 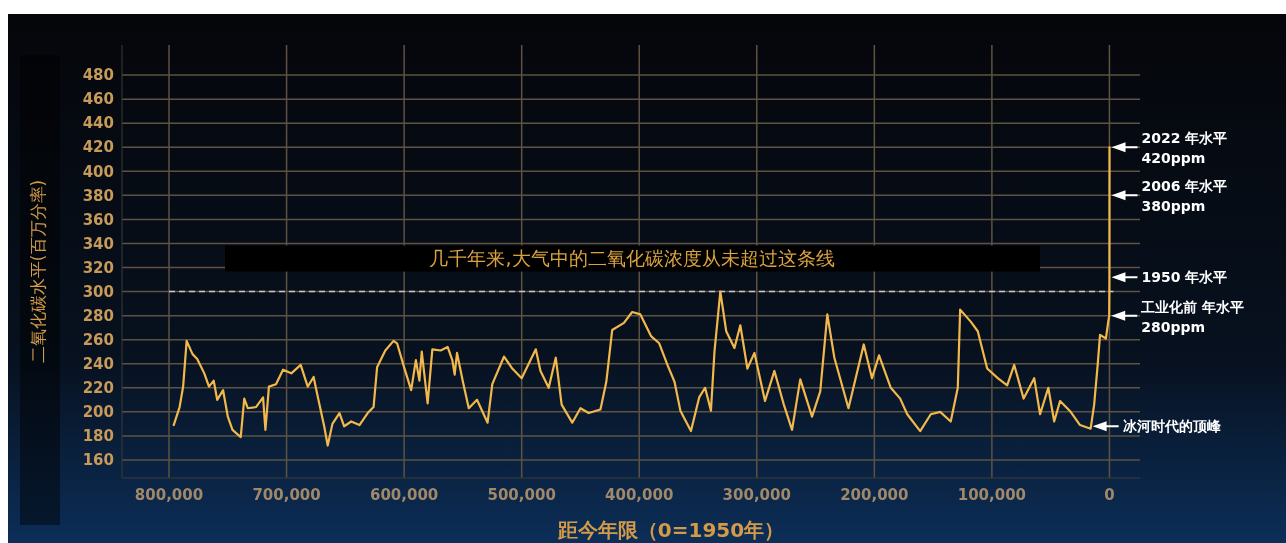 What do you see at coordinates (98, 267) in the screenshot?
I see `y-tick-label: 320` at bounding box center [98, 267].